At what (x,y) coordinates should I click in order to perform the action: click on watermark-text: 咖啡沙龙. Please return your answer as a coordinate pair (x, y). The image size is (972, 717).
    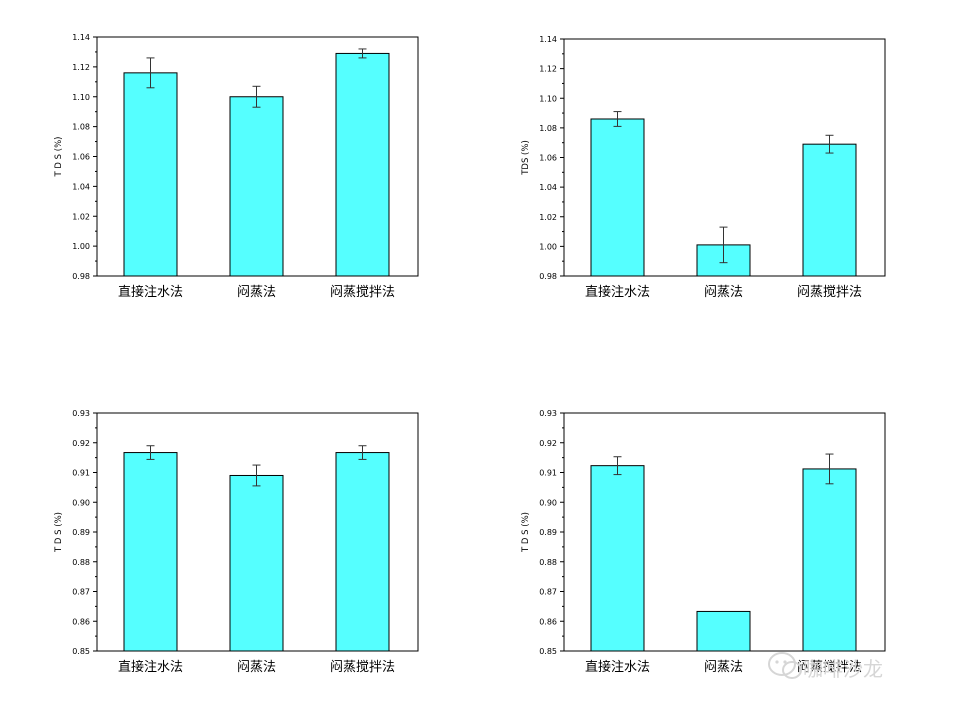
    Looking at the image, I should click on (843, 669).